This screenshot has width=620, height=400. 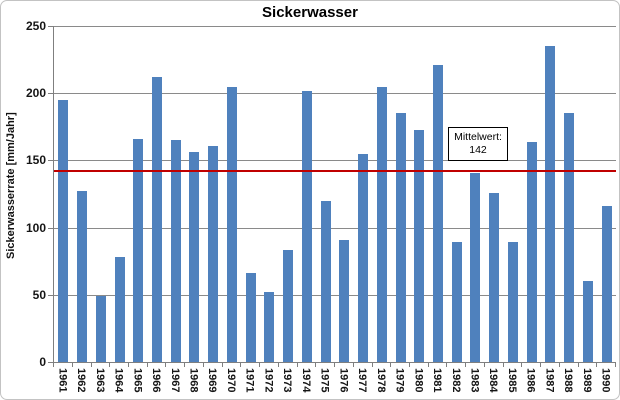 I want to click on bar-slot-1990, so click(x=606, y=194).